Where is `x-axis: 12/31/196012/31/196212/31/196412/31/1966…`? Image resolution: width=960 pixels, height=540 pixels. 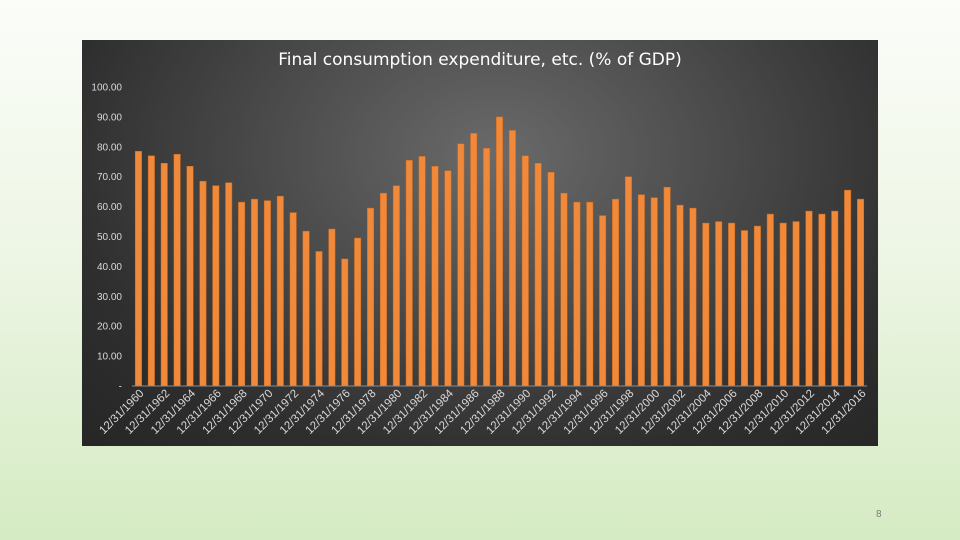 x-axis: 12/31/196012/31/196212/31/196412/31/1966… is located at coordinates (483, 411).